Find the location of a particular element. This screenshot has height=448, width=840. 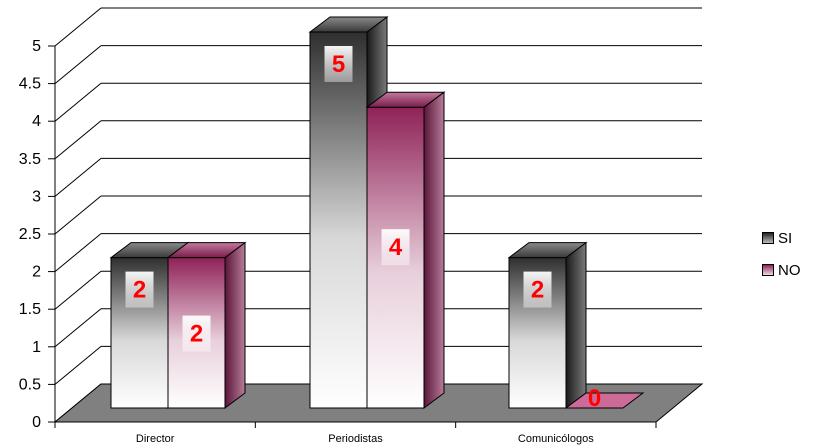

data-label-no-1: 4 is located at coordinates (396, 247).